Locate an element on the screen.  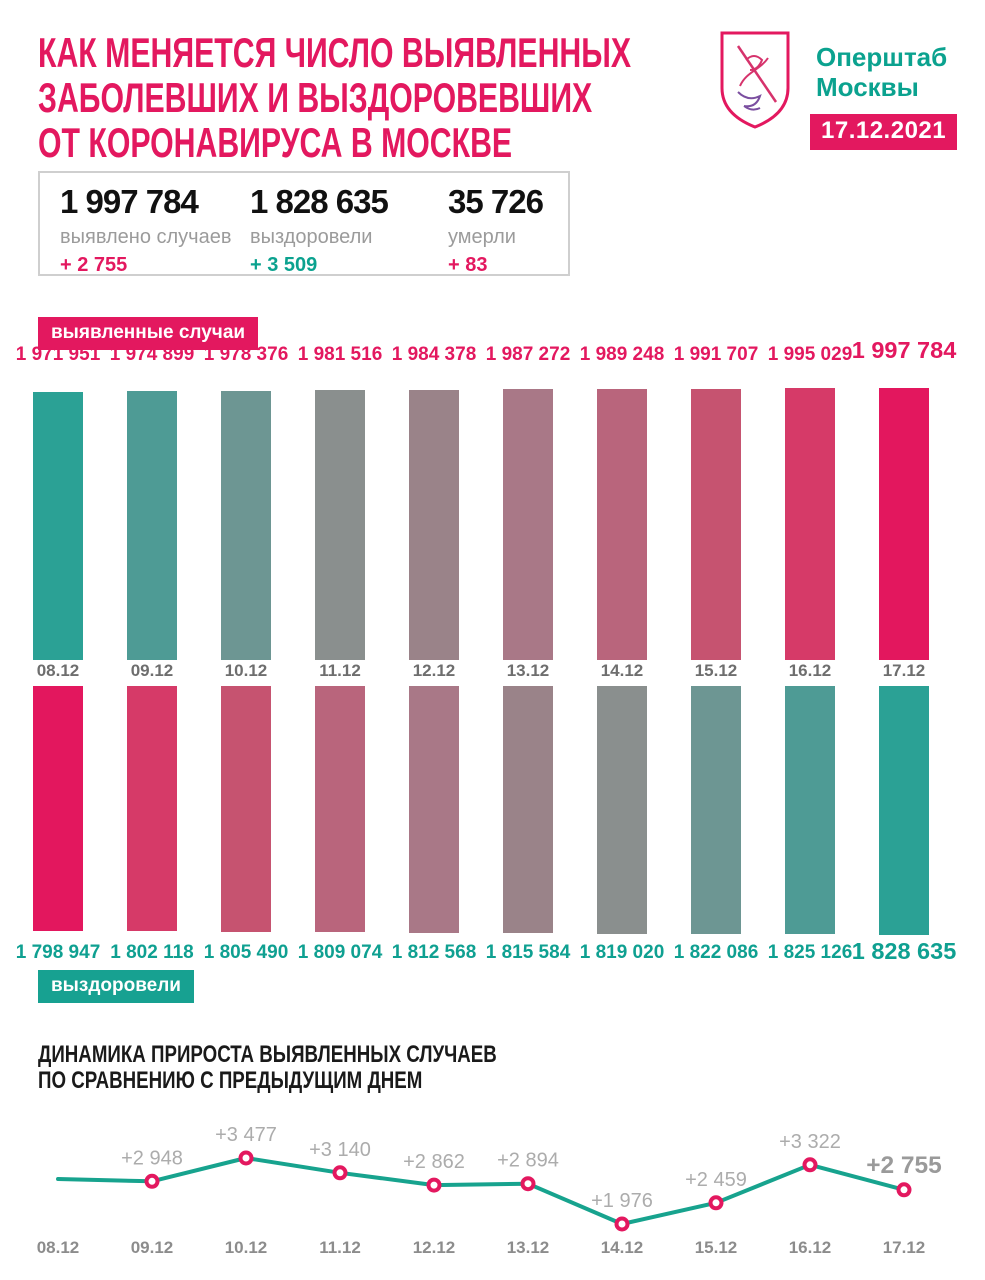
stat-deaths-label: умерли is located at coordinates (482, 237).